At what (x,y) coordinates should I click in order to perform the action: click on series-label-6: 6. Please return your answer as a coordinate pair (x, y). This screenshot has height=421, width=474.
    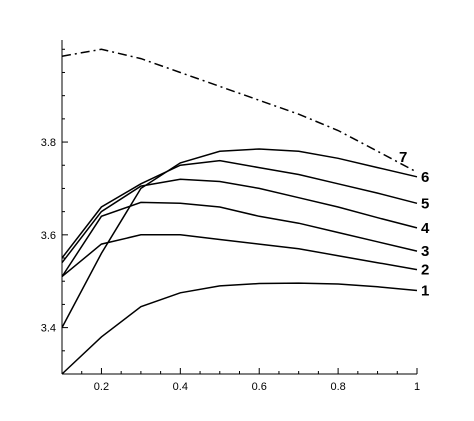
    Looking at the image, I should click on (425, 177).